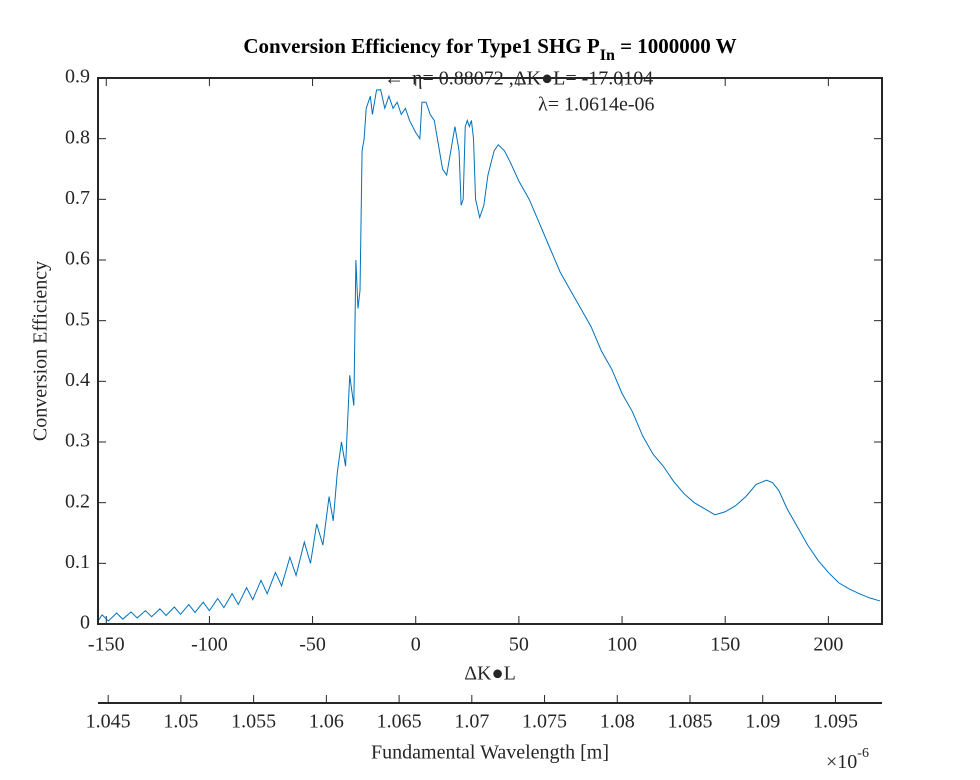  Describe the element at coordinates (253, 722) in the screenshot. I see `x2-tick-label: 1.055` at that location.